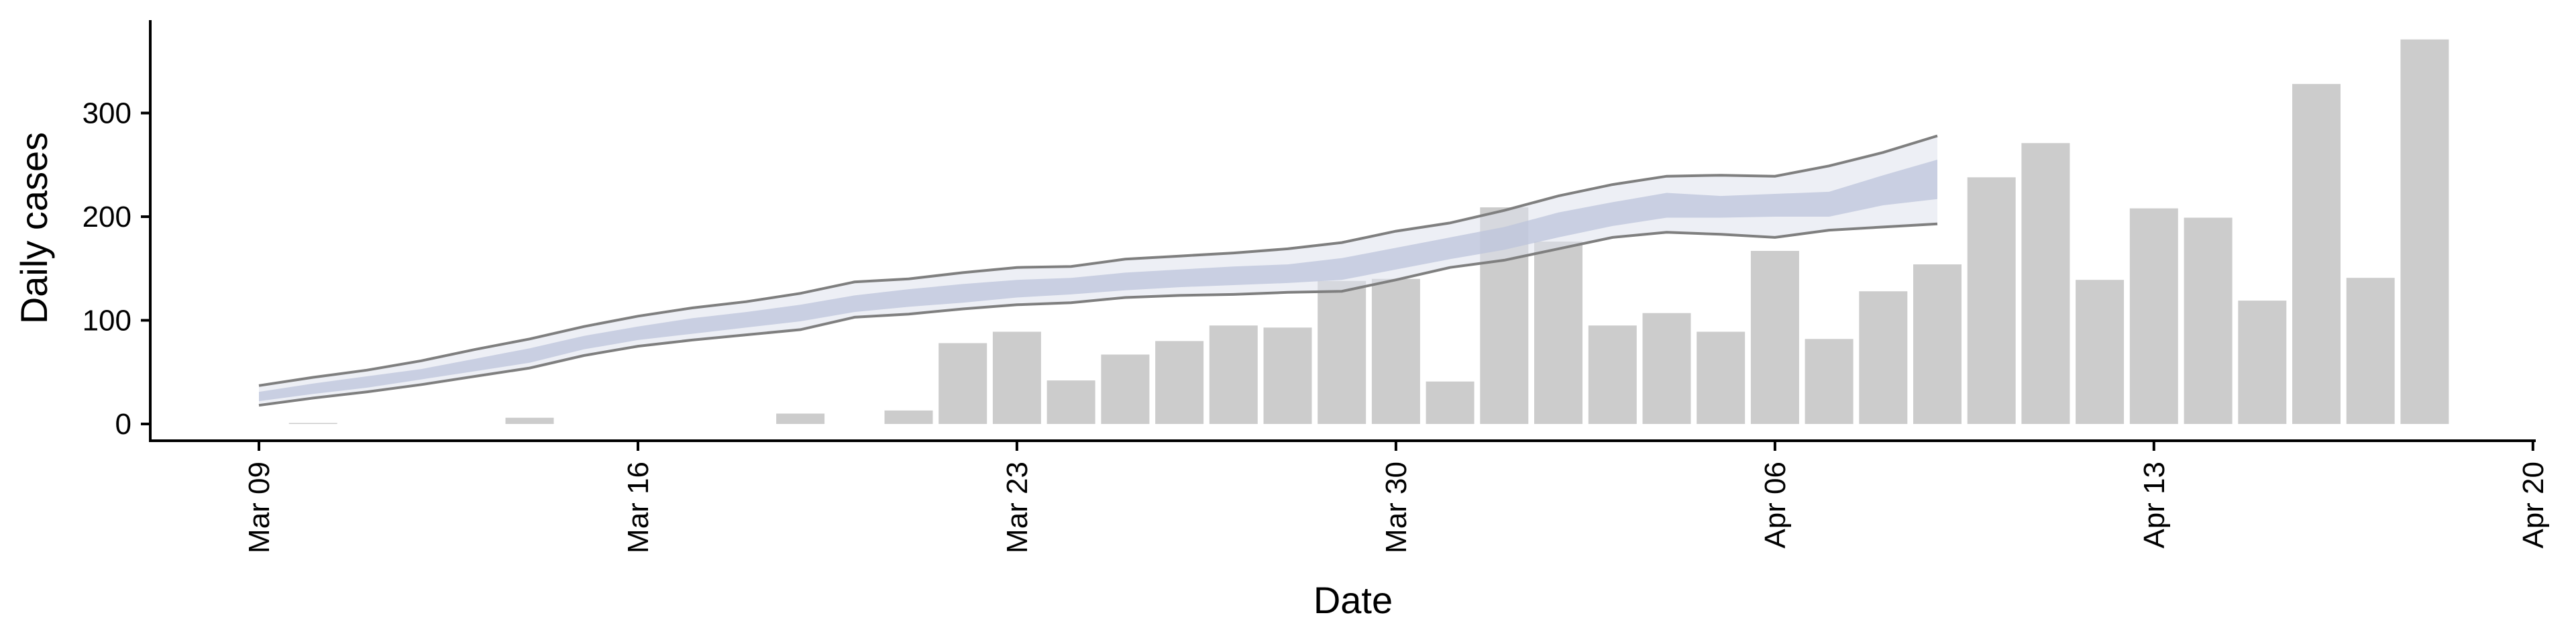 The image size is (2576, 644). I want to click on y-axis-title: Daily cases, so click(34, 228).